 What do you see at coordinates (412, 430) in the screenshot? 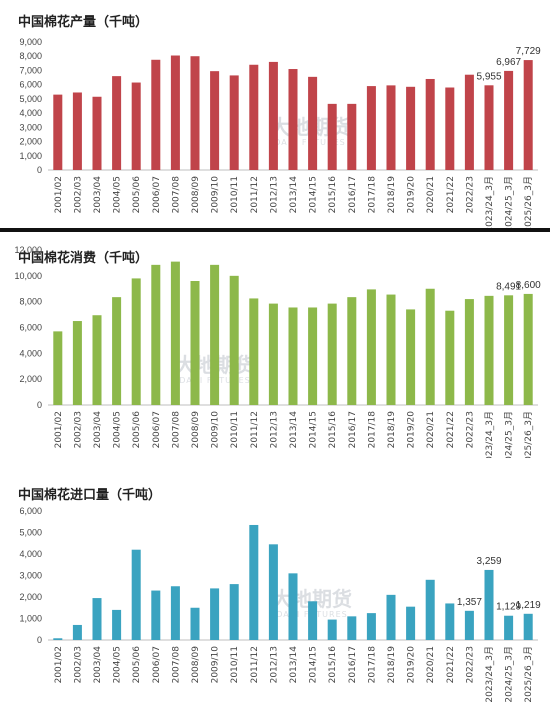
I see `x-category-label: 2019/20` at bounding box center [412, 430].